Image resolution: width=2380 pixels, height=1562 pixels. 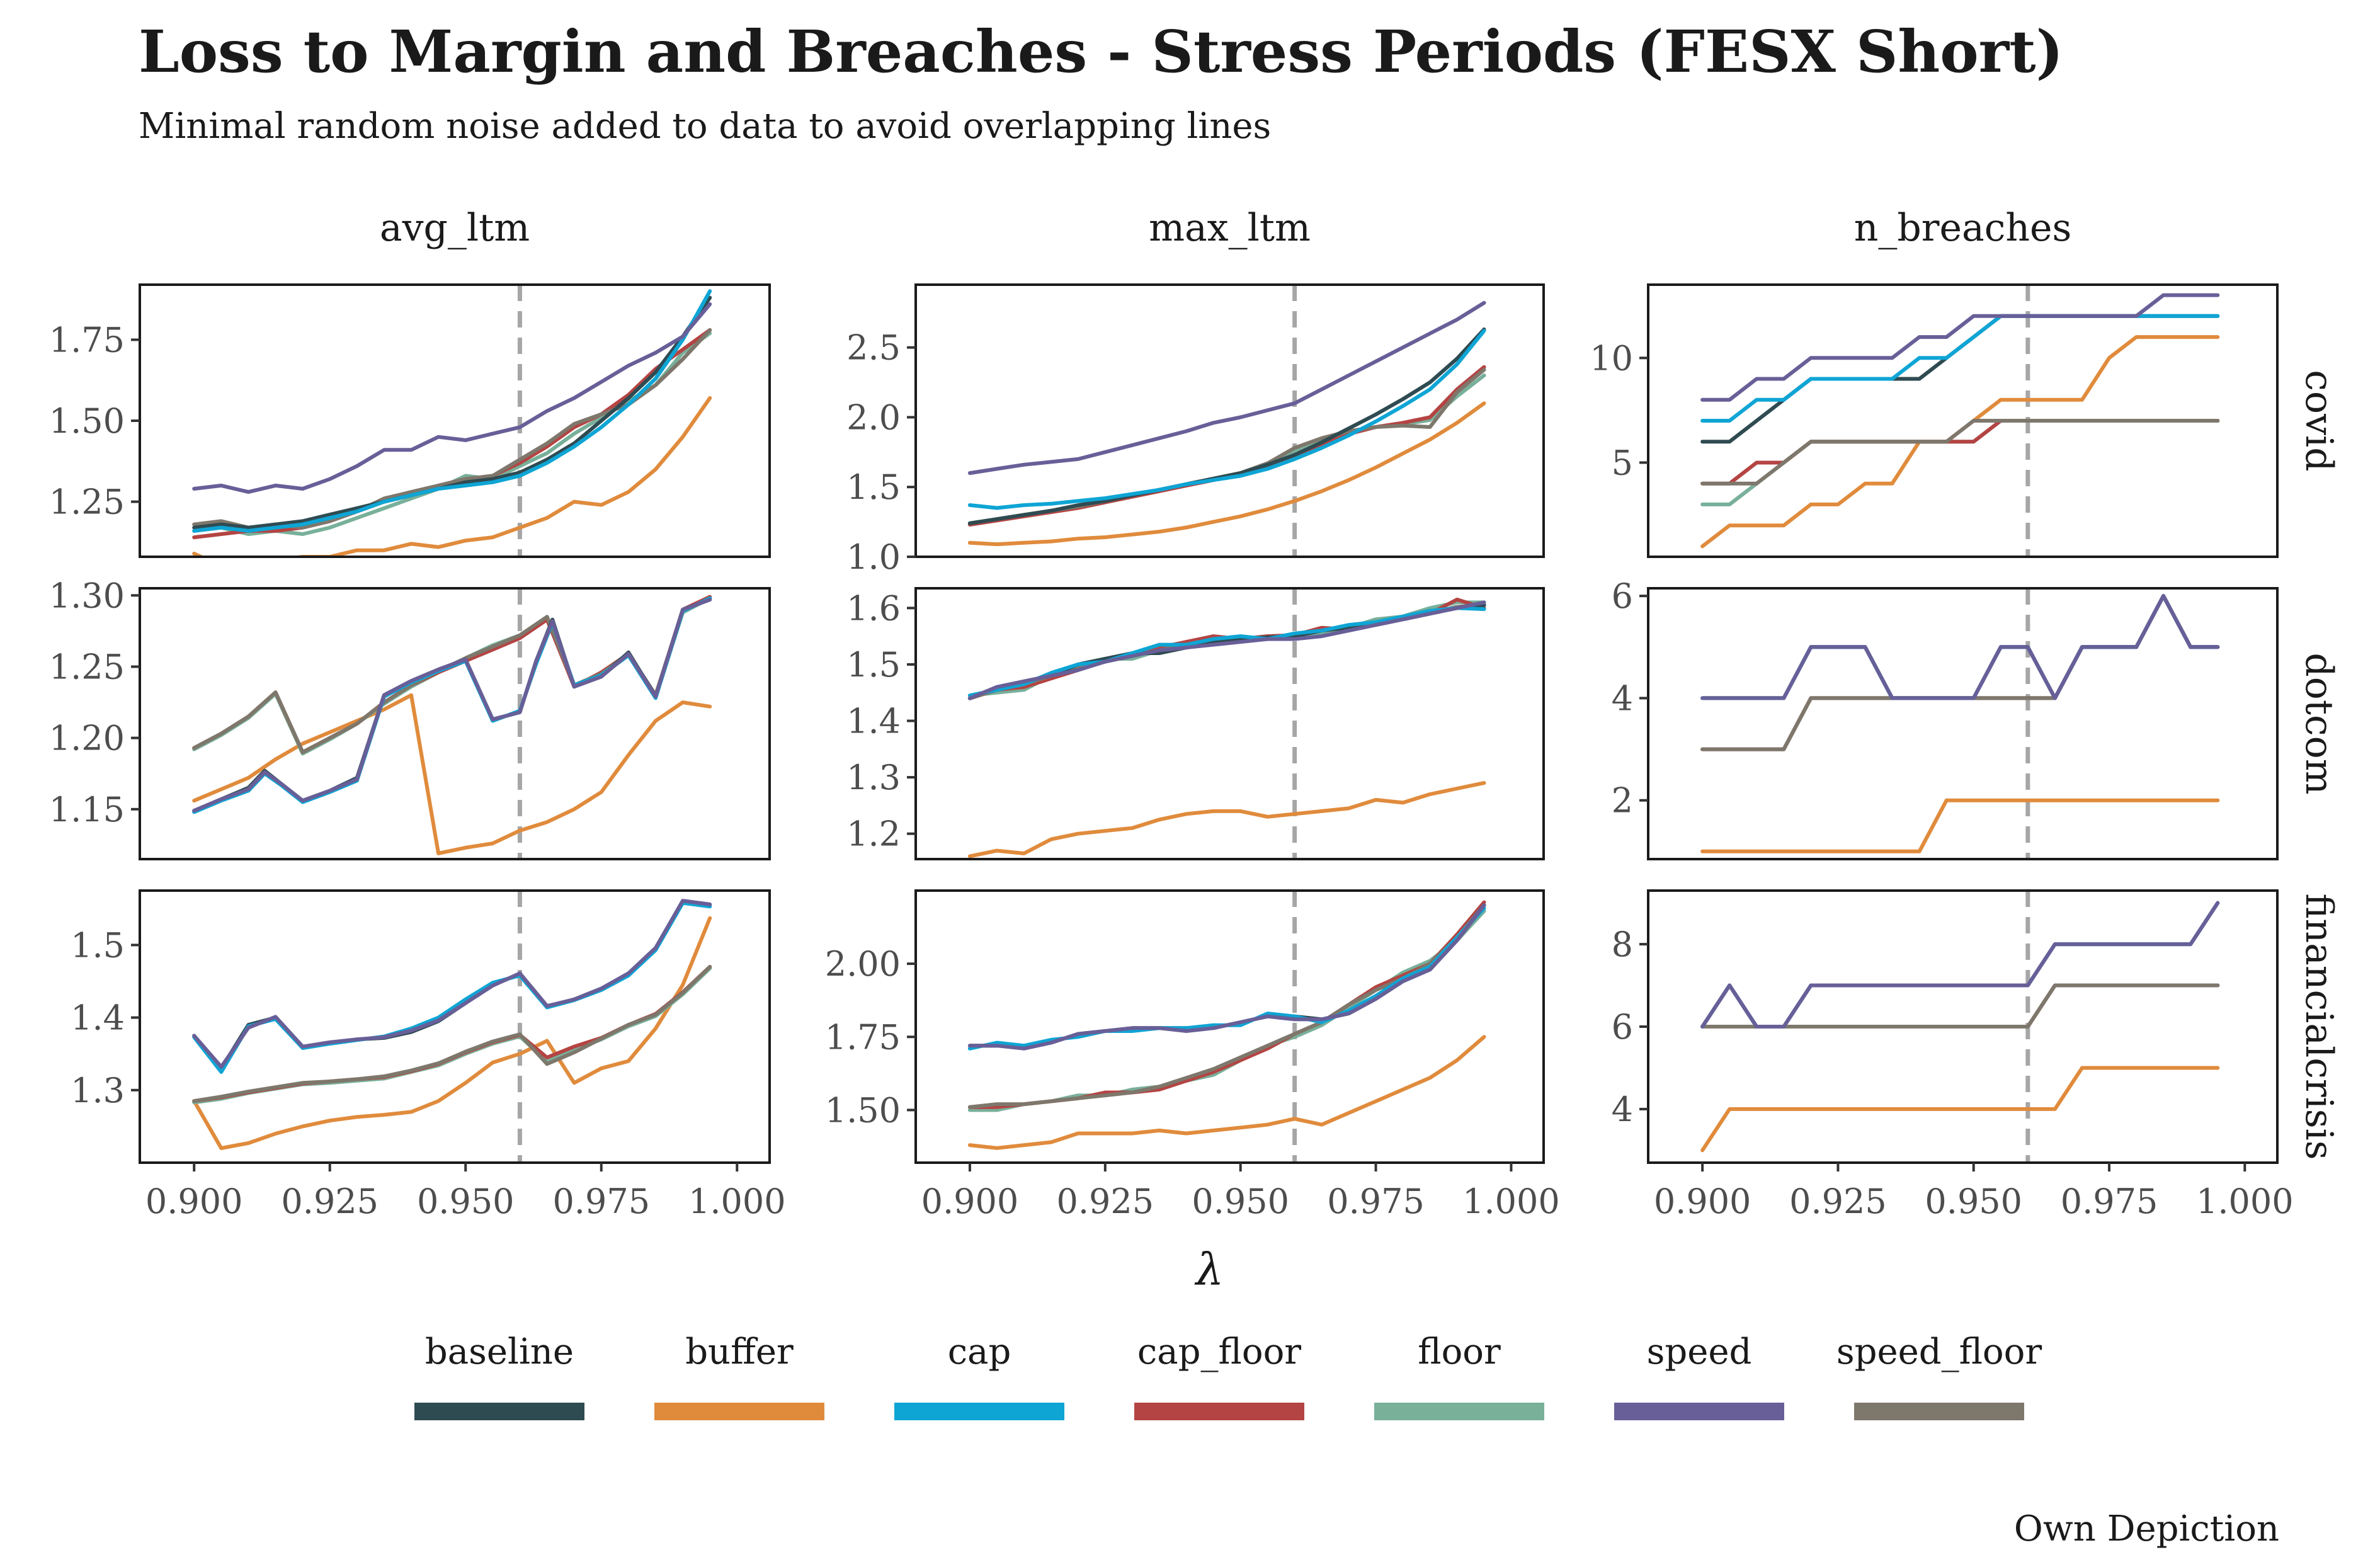 What do you see at coordinates (87, 738) in the screenshot?
I see `y-tick-label: 1.20` at bounding box center [87, 738].